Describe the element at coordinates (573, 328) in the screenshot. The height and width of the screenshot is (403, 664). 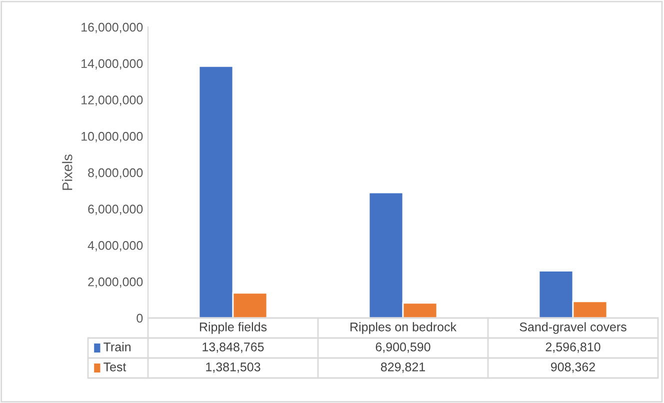
I see `x-tick-label: Sand-gravel covers` at that location.